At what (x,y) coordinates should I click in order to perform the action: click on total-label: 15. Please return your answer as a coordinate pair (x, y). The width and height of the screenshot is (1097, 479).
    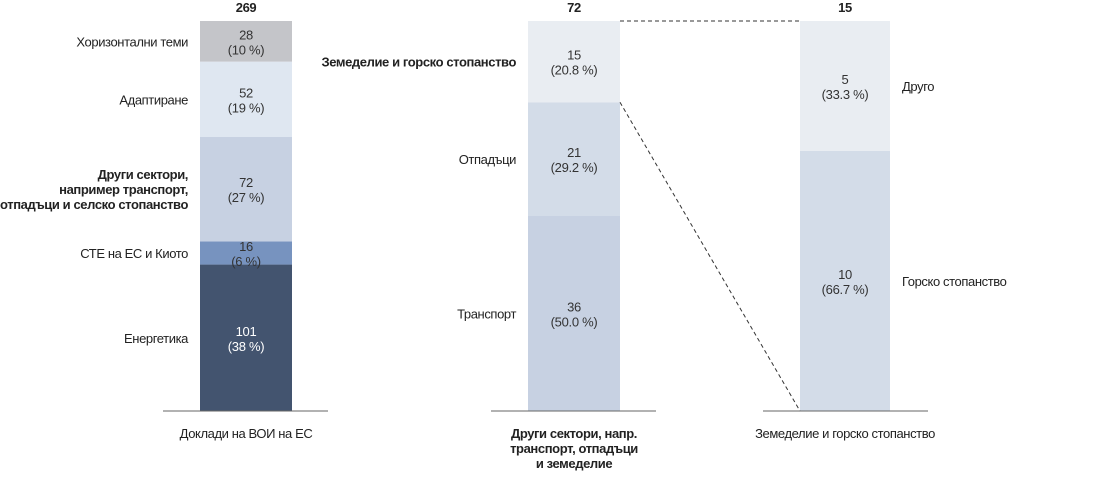
    Looking at the image, I should click on (845, 7).